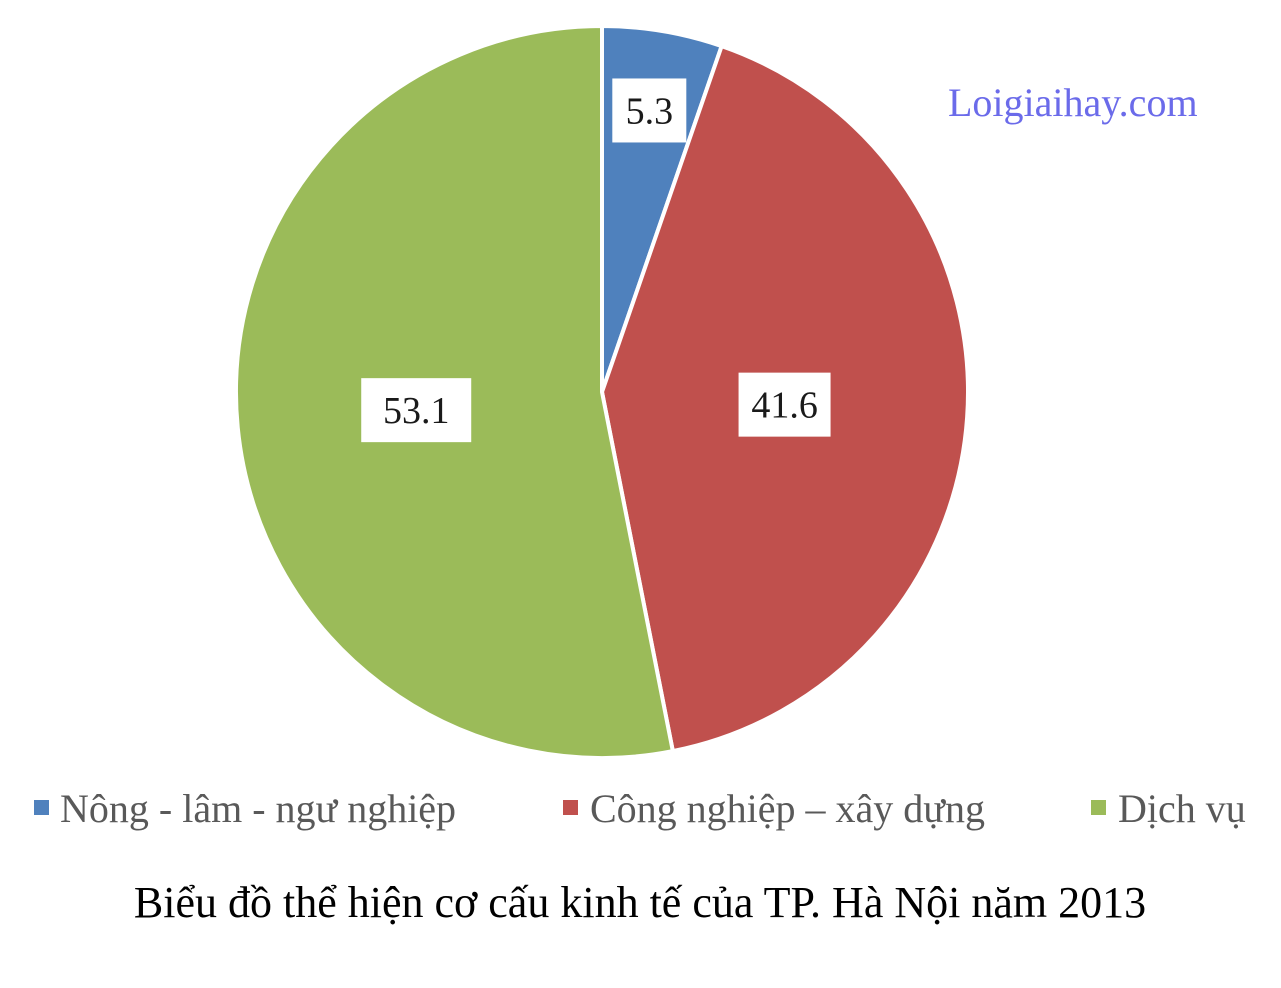  I want to click on data-label-cong-nghiep-xay-dung: 41.6, so click(784, 406).